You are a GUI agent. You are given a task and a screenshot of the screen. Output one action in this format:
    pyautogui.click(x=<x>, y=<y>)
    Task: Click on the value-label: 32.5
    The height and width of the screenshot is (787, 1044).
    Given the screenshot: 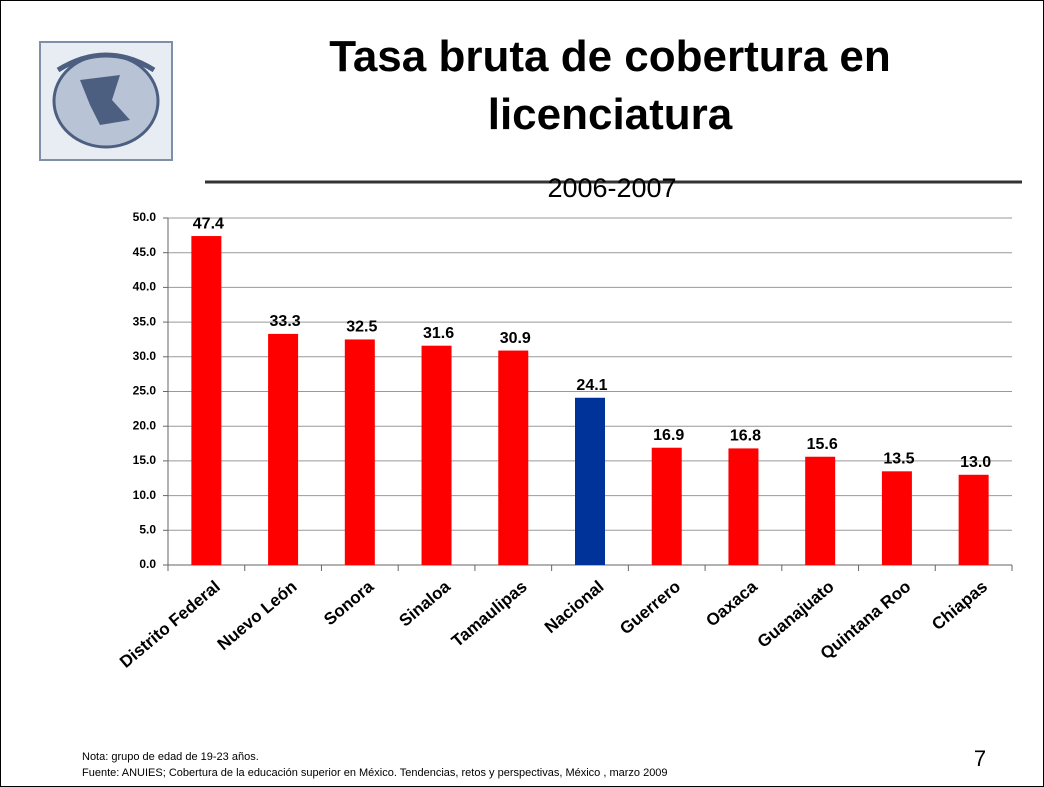 What is the action you would take?
    pyautogui.click(x=361, y=327)
    